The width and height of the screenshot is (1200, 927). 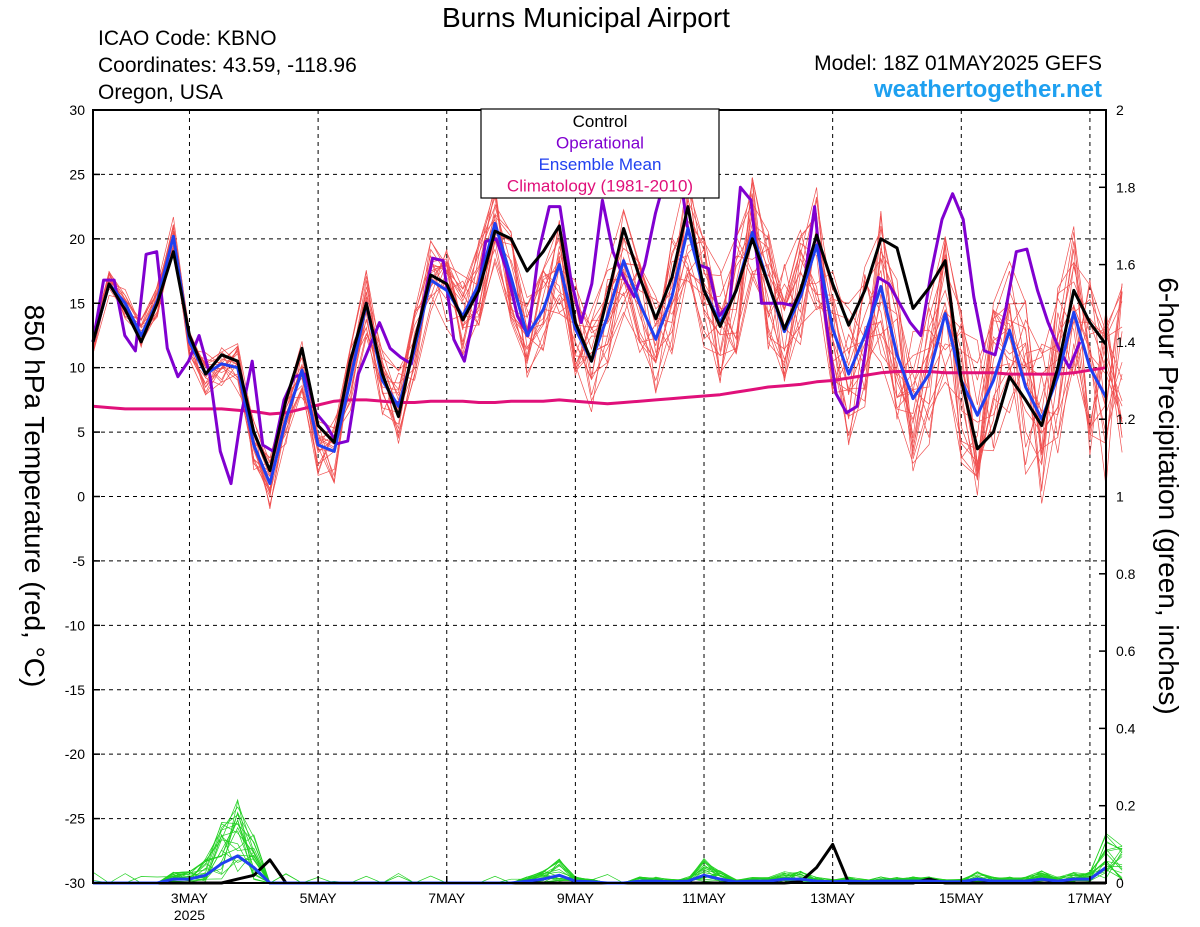 What do you see at coordinates (79, 561) in the screenshot?
I see `y-tick-label: -5` at bounding box center [79, 561].